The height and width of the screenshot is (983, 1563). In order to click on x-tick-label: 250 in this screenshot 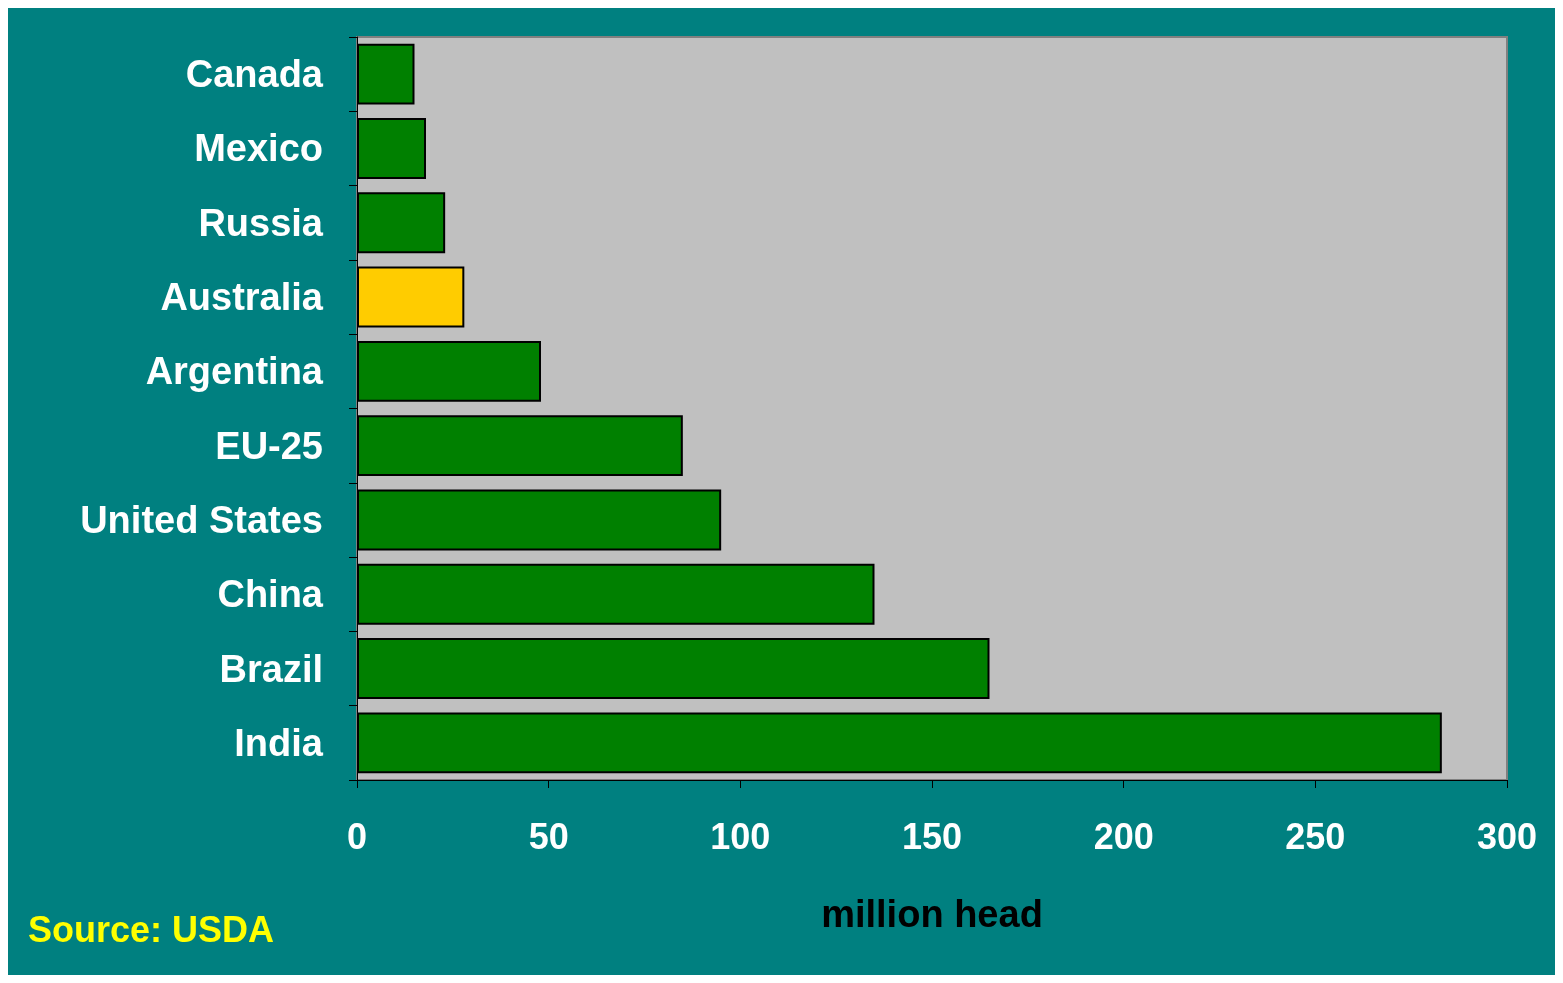, I will do `click(1315, 836)`.